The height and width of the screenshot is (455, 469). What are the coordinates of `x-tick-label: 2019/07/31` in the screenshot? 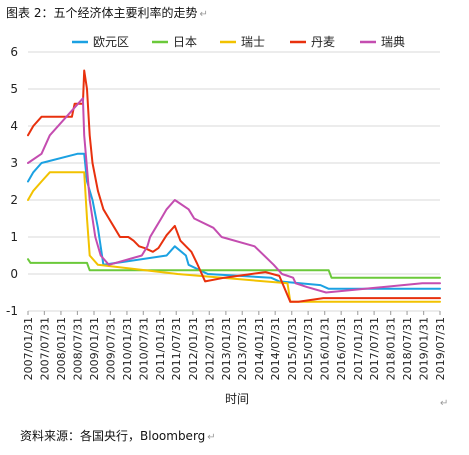 It's located at (440, 348).